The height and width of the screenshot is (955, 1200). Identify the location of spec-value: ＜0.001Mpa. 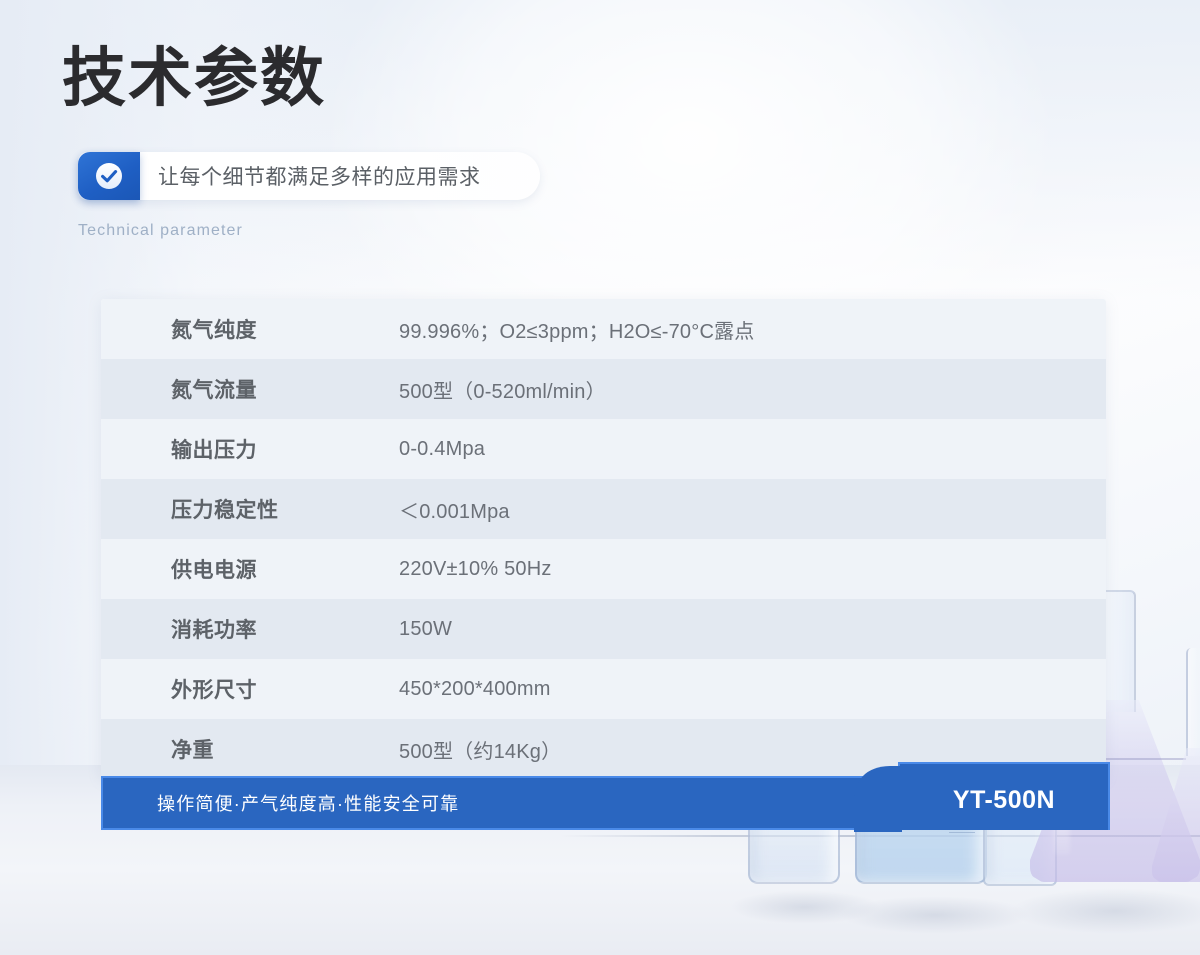
(454, 511).